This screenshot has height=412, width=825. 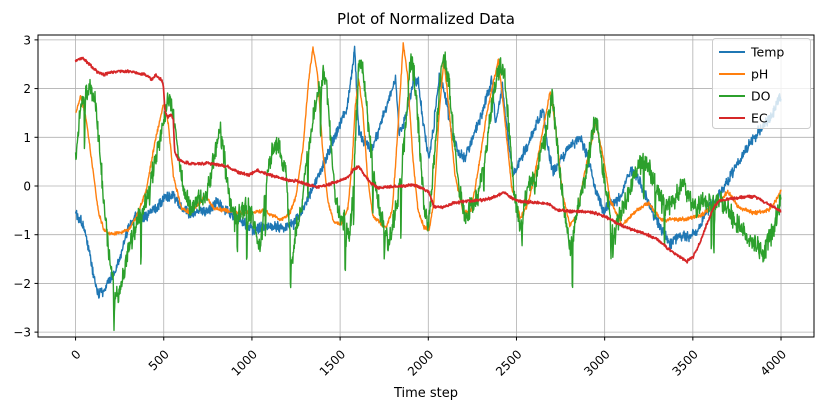 What do you see at coordinates (27, 138) in the screenshot?
I see `y-tick-label: 1` at bounding box center [27, 138].